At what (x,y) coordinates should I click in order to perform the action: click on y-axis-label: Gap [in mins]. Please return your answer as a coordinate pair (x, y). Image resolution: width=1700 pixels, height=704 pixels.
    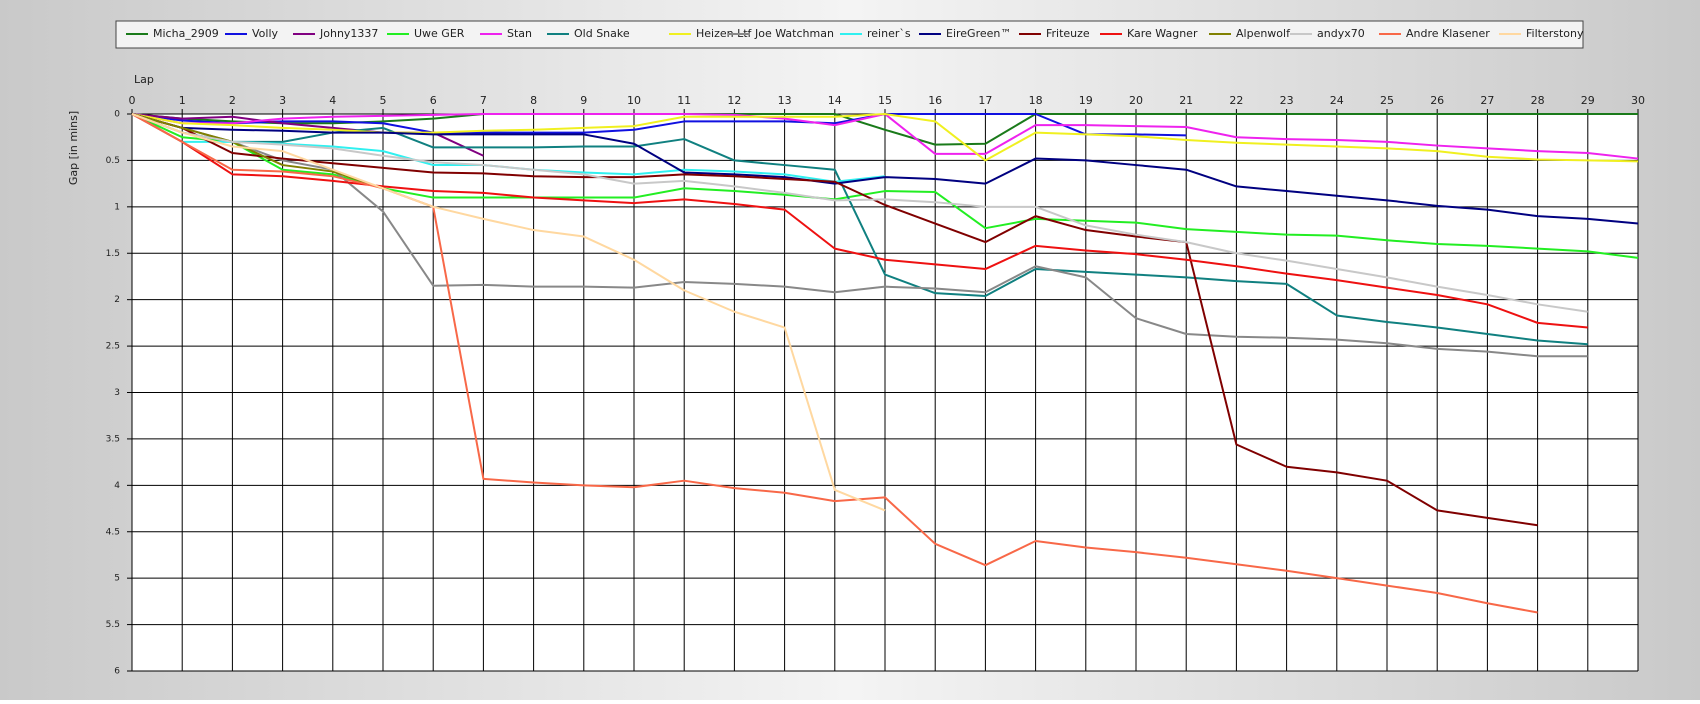
    Looking at the image, I should click on (73, 148).